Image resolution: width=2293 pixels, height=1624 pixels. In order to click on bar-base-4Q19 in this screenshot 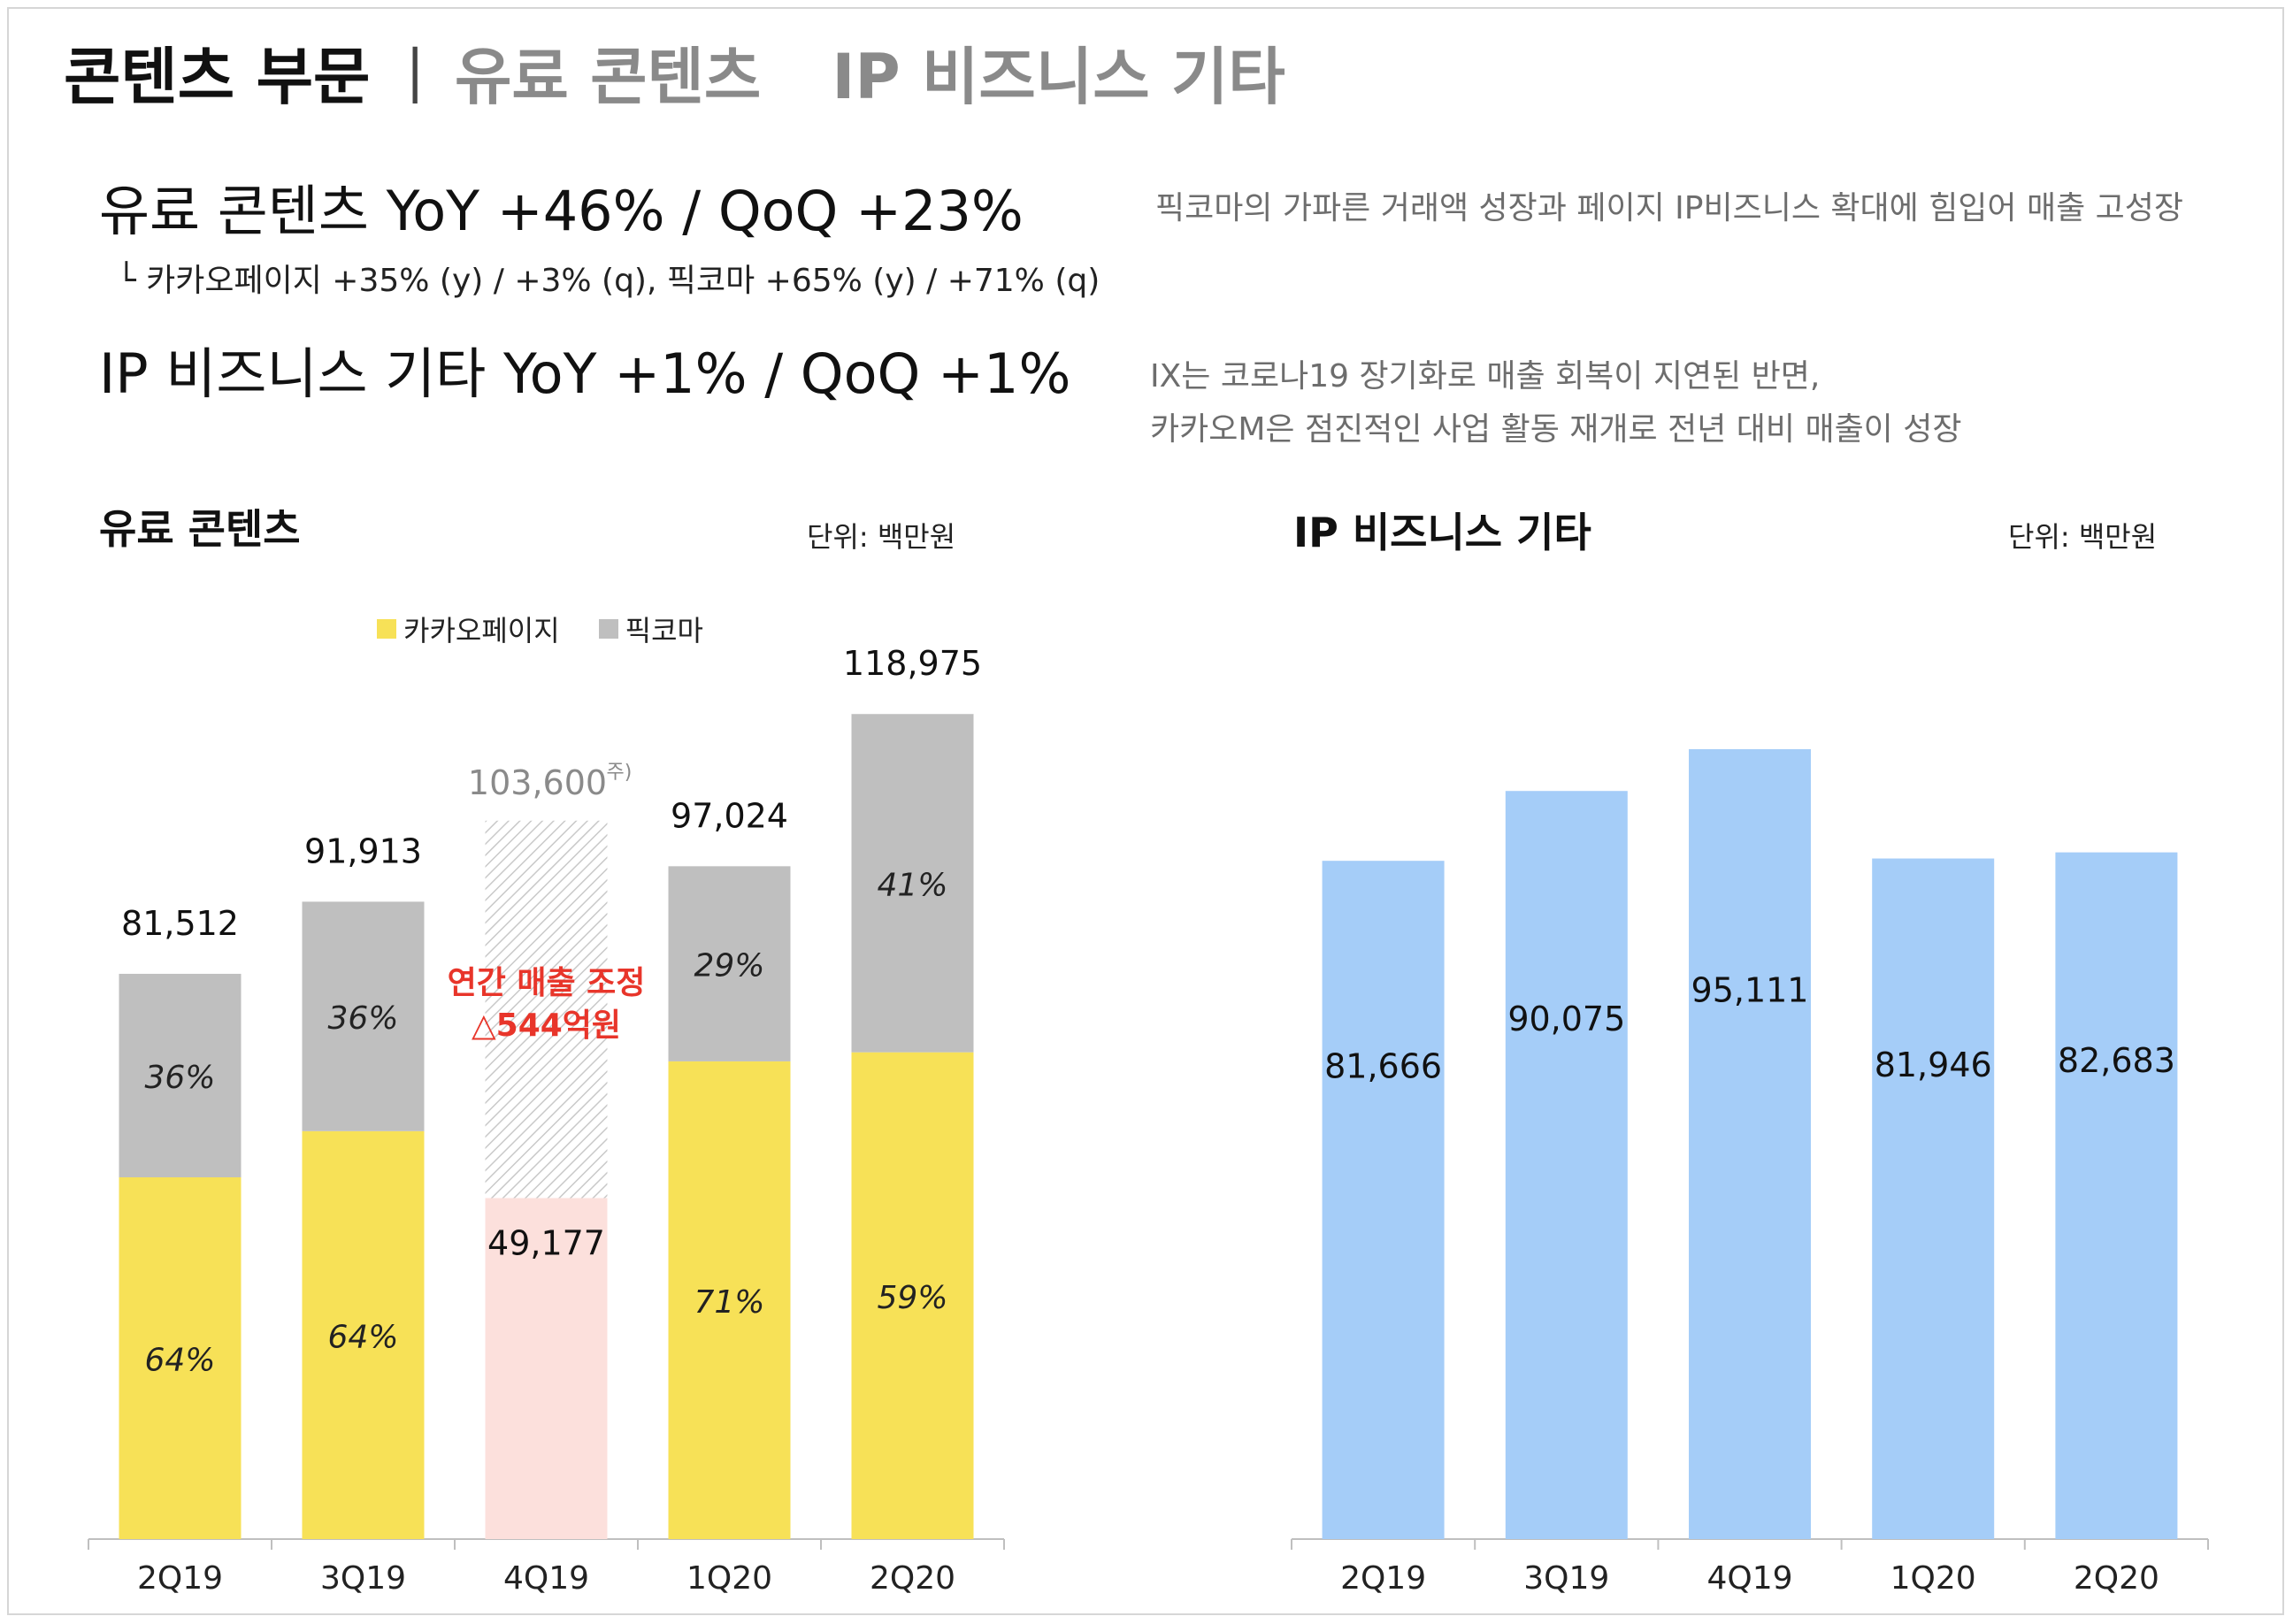, I will do `click(546, 1368)`.